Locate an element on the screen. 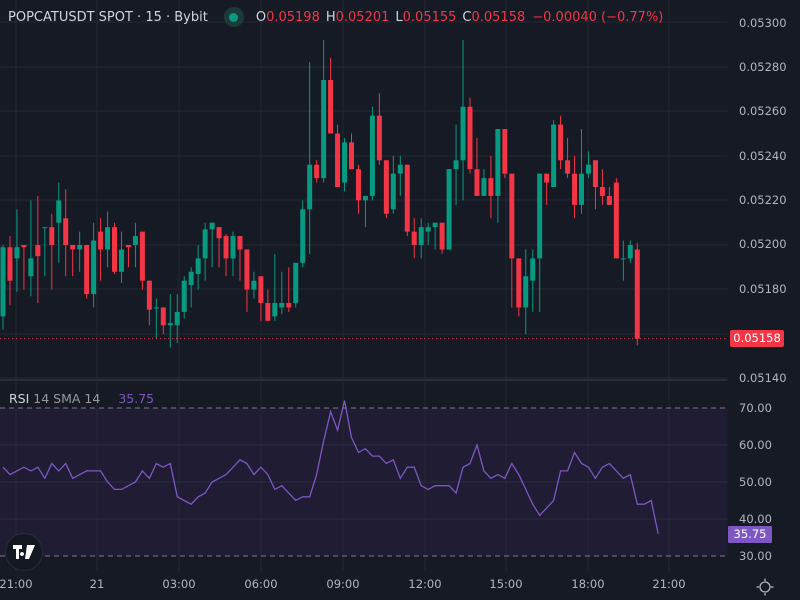 The height and width of the screenshot is (600, 800). price-axis-label: 0.05180 is located at coordinates (763, 289).